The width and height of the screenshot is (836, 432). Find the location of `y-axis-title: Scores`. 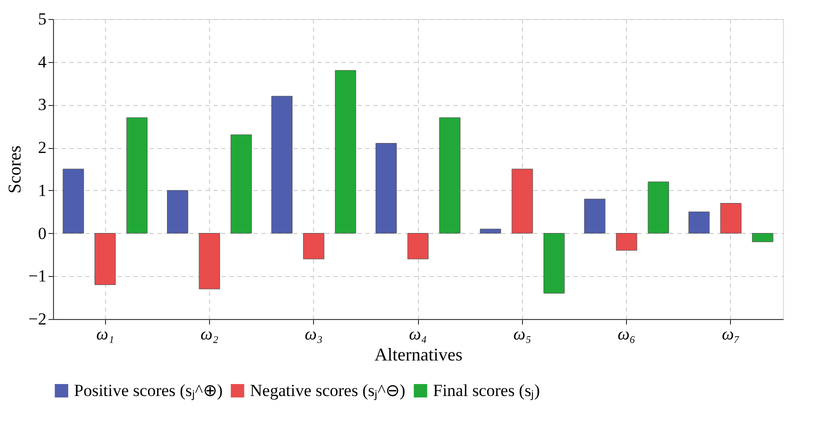

y-axis-title: Scores is located at coordinates (14, 170).